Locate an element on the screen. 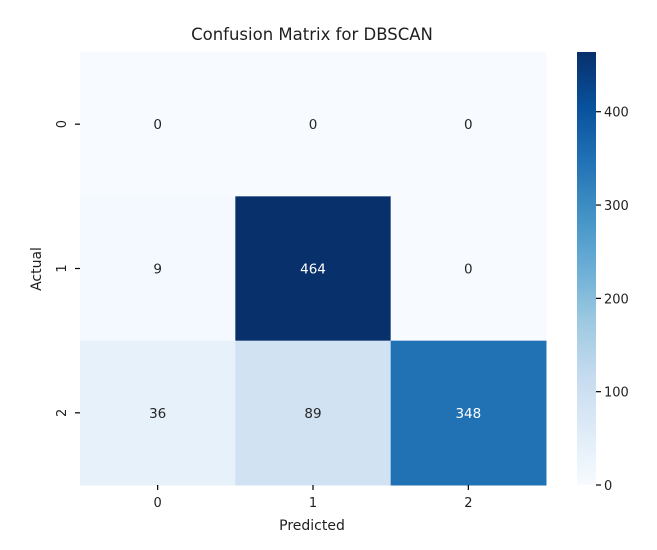 This screenshot has height=550, width=657. chart-title: Confusion Matrix for DBSCAN is located at coordinates (312, 34).